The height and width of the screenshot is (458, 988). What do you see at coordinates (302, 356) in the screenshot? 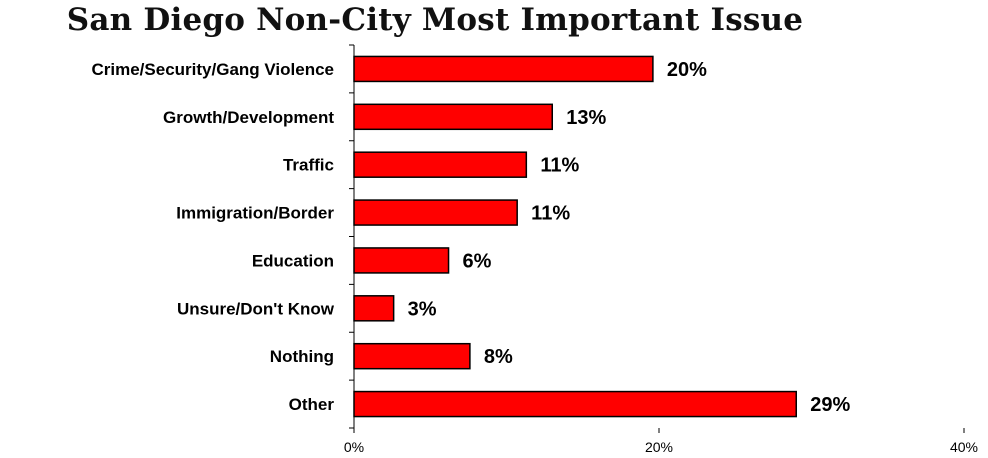
I see `category-label: Nothing` at bounding box center [302, 356].